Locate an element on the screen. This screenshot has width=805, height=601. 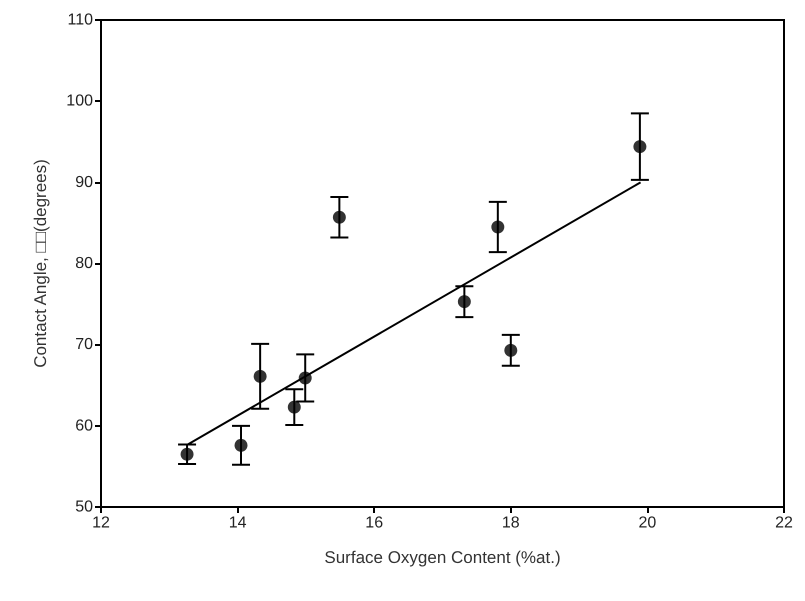
y-axis-title: Contact Angle, □□(degrees) is located at coordinates (40, 263).